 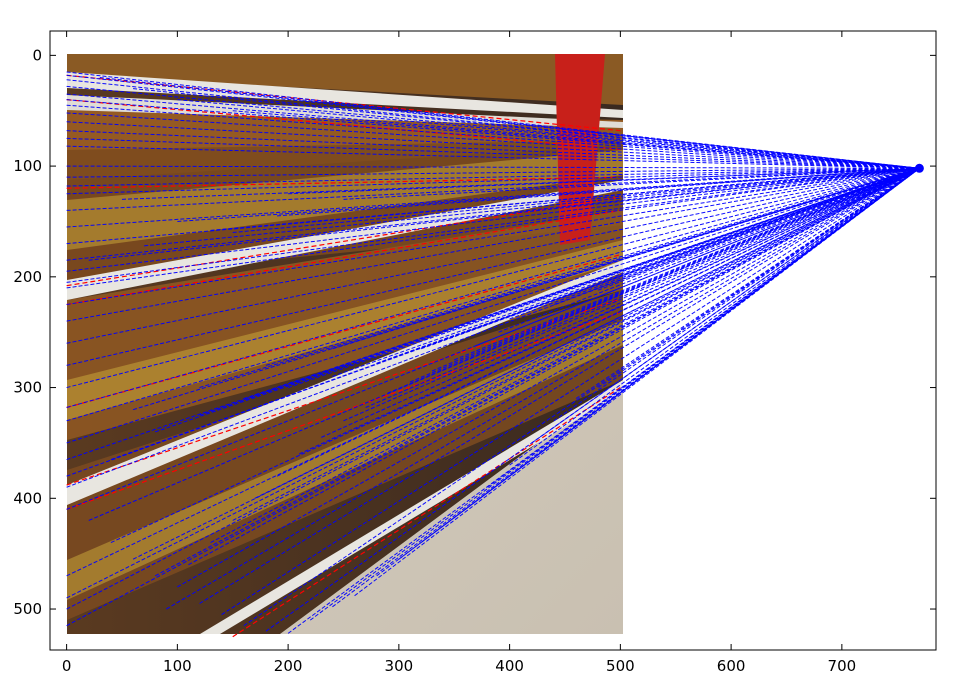 What do you see at coordinates (27, 166) in the screenshot?
I see `y-tick-label-100: 100` at bounding box center [27, 166].